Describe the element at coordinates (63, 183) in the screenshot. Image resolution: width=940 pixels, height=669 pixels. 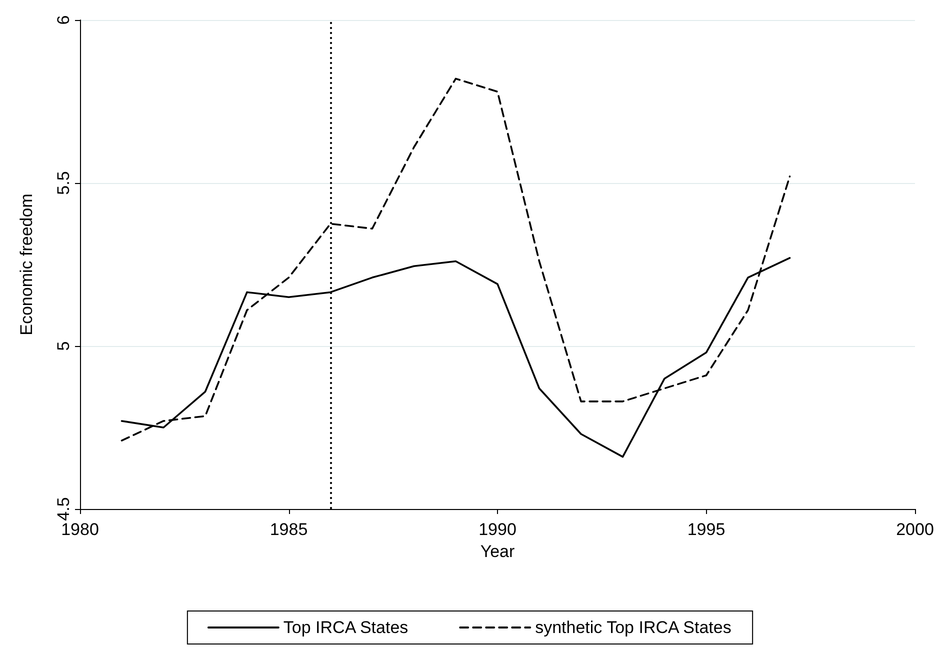
I see `y-tick-label: 5.5` at that location.